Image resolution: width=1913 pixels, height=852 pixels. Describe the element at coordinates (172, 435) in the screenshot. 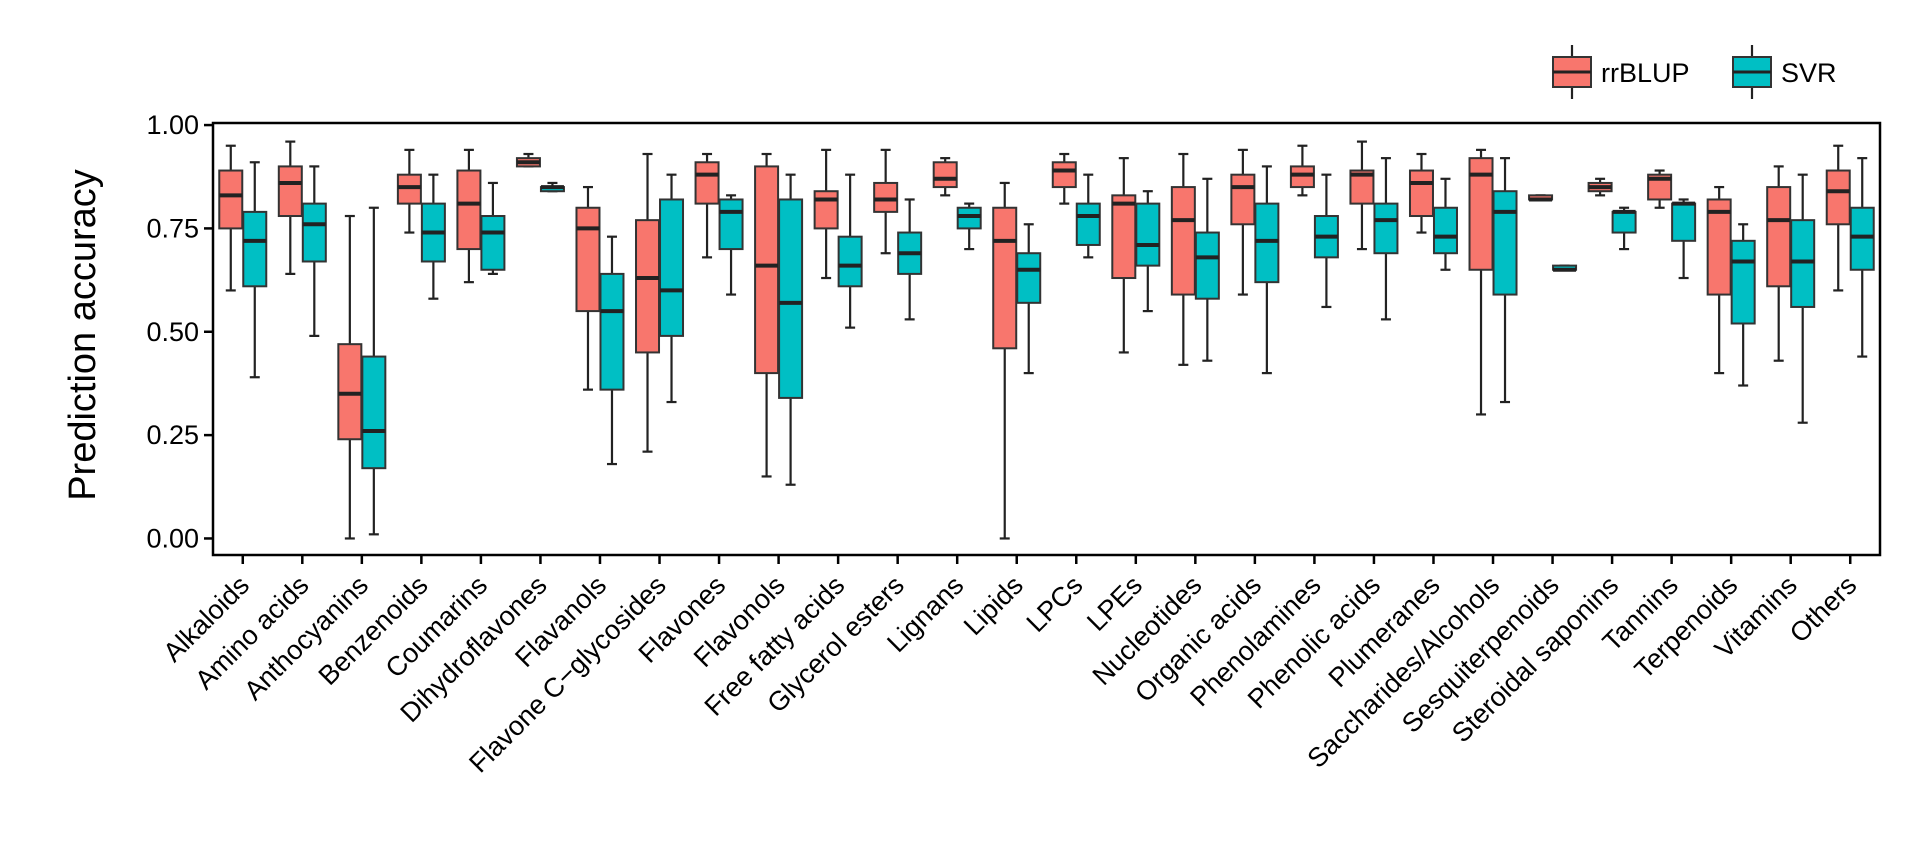

I see `y-tick-label: 0.25` at that location.